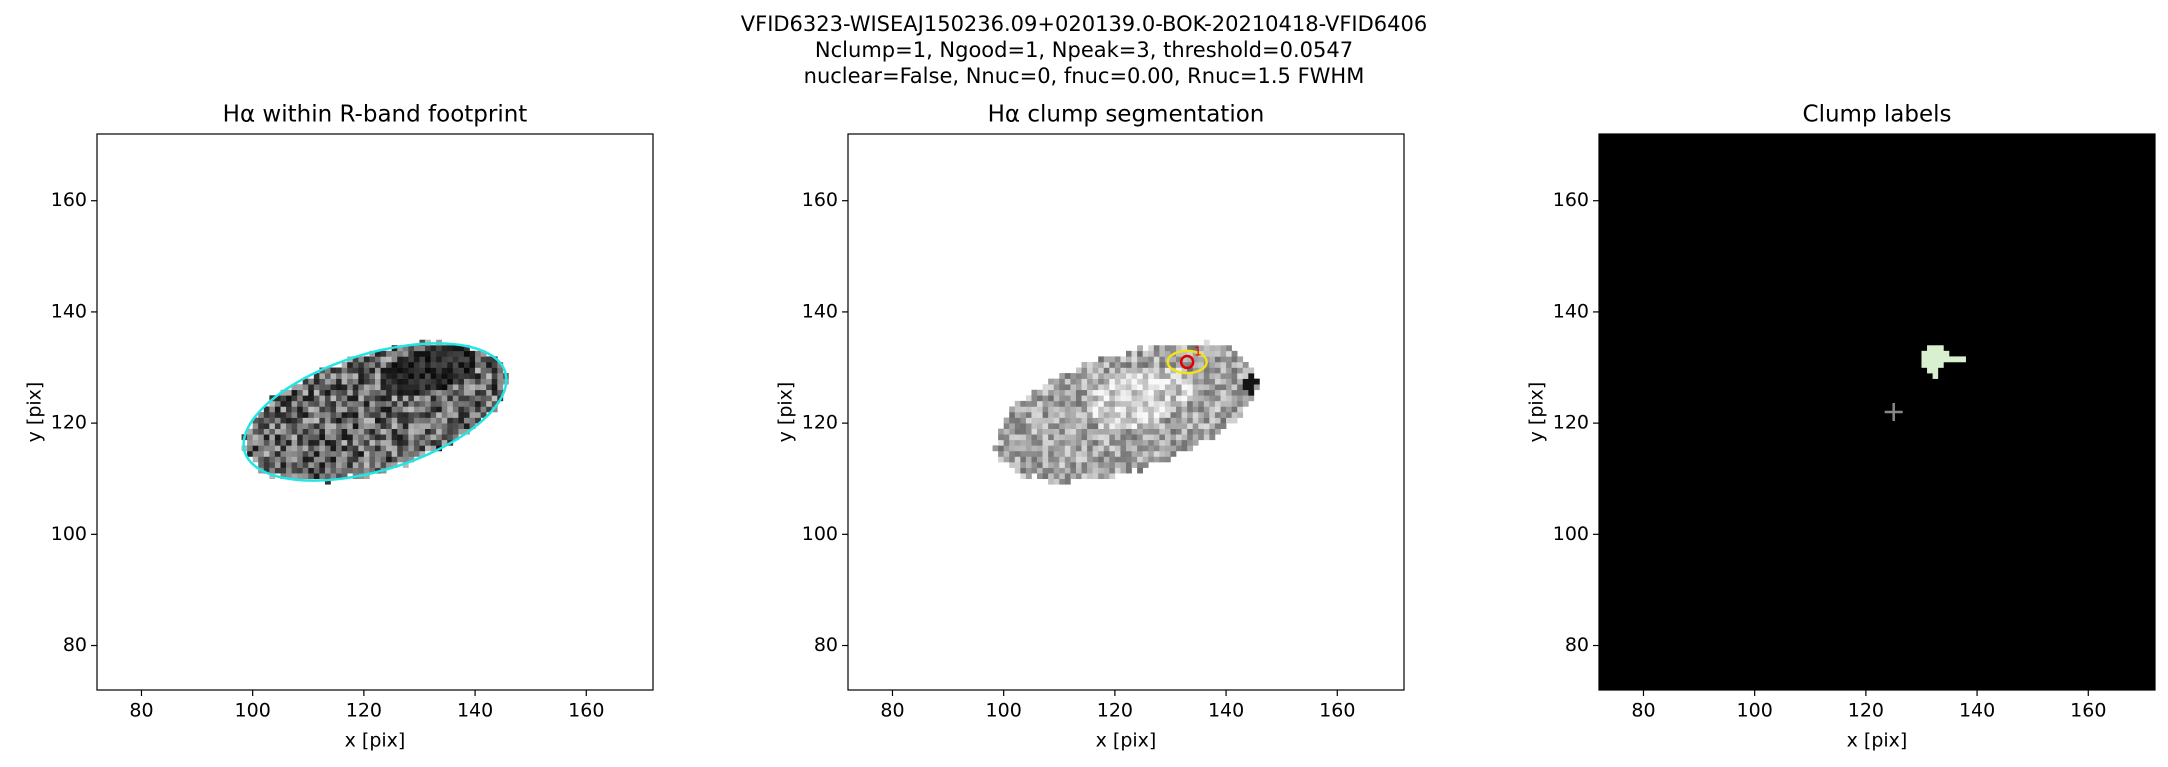  Describe the element at coordinates (1187, 362) in the screenshot. I see `clump-contour` at that location.